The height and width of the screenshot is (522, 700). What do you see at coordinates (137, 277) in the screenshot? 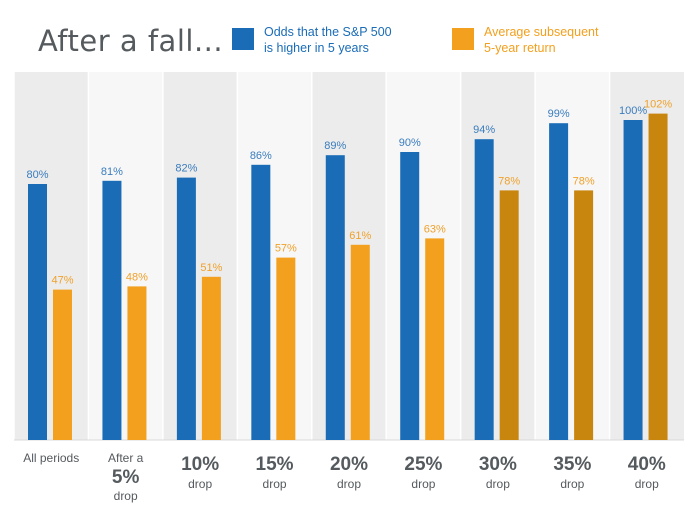
I see `data-label-return: 48%` at bounding box center [137, 277].